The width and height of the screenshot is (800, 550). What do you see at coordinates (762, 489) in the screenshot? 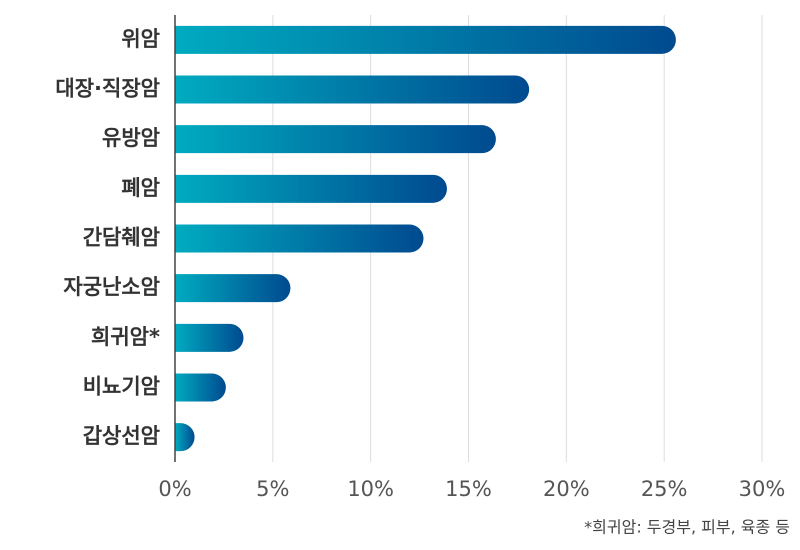
I see `x-tick-label: 30%` at bounding box center [762, 489].